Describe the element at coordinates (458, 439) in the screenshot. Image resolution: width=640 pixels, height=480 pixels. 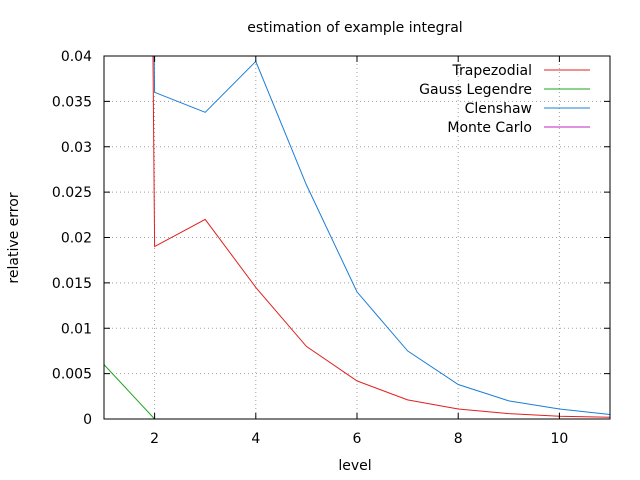
I see `x-tick-label: 8` at that location.